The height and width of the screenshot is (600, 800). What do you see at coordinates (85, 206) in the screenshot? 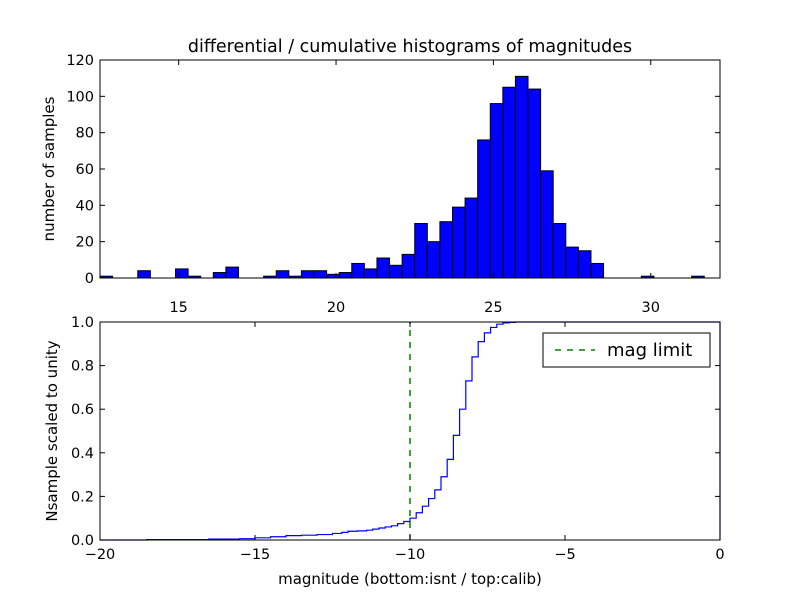
I see `y-tick-label: 40` at bounding box center [85, 206].